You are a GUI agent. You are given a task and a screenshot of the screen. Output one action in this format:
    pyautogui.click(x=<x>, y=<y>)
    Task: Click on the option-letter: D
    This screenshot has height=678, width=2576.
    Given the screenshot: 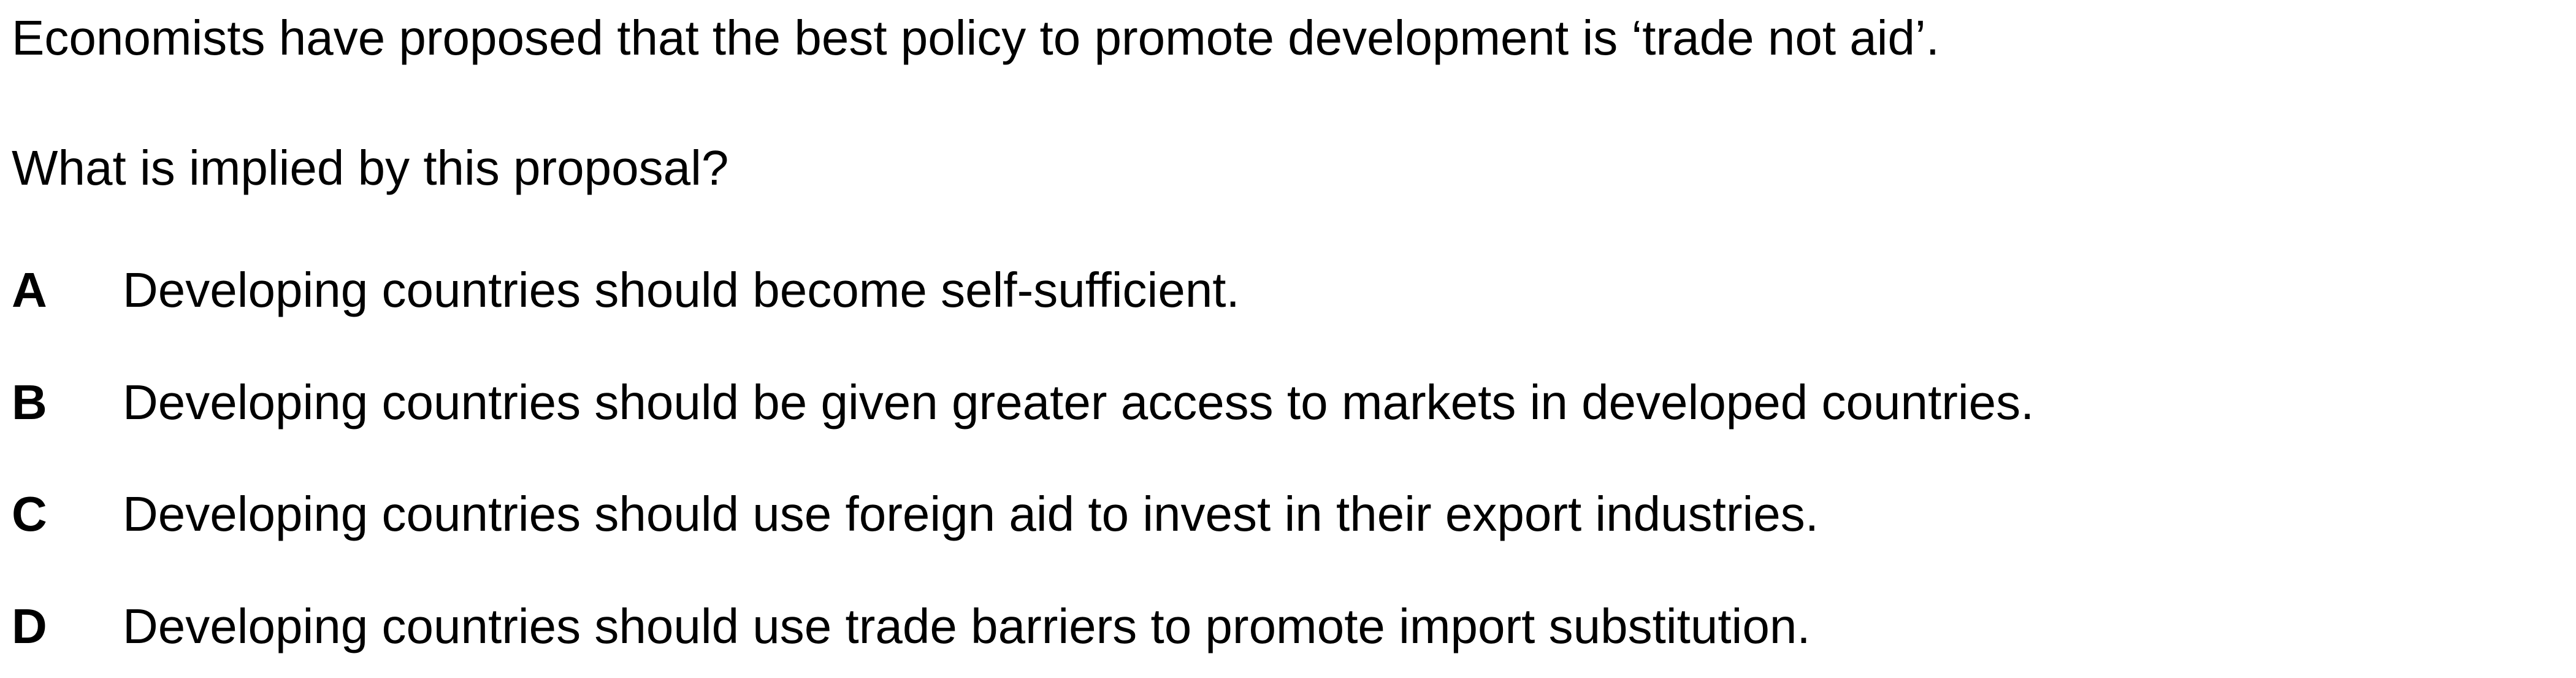 What is the action you would take?
    pyautogui.click(x=29, y=626)
    